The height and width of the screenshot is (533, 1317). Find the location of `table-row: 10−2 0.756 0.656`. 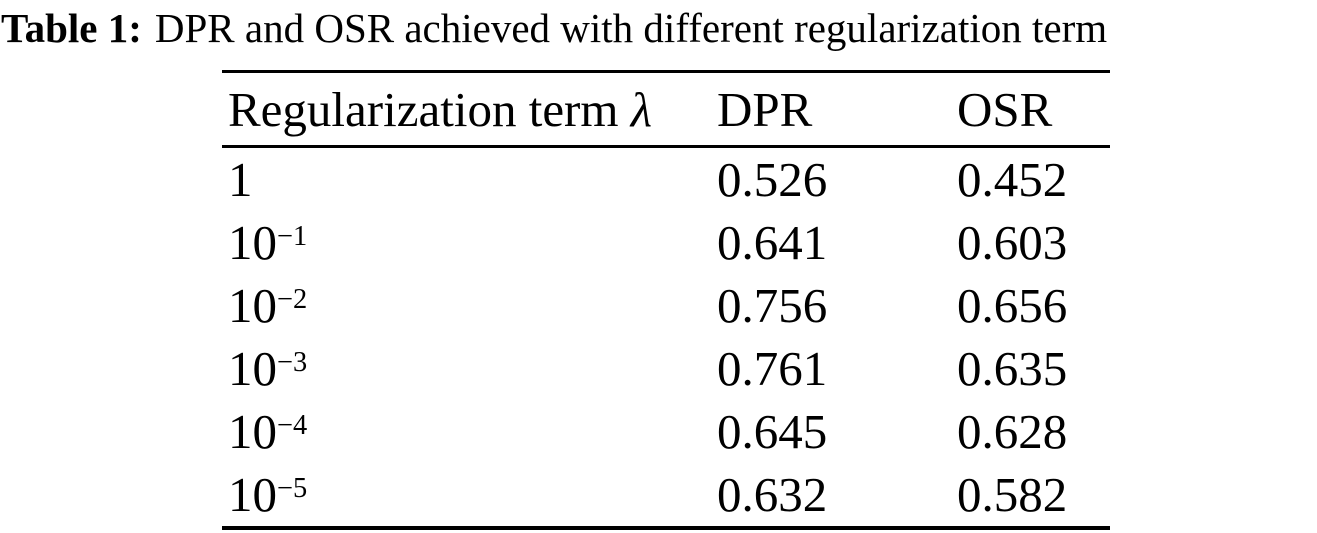

table-row: 10−2 0.756 0.656 is located at coordinates (666, 305).